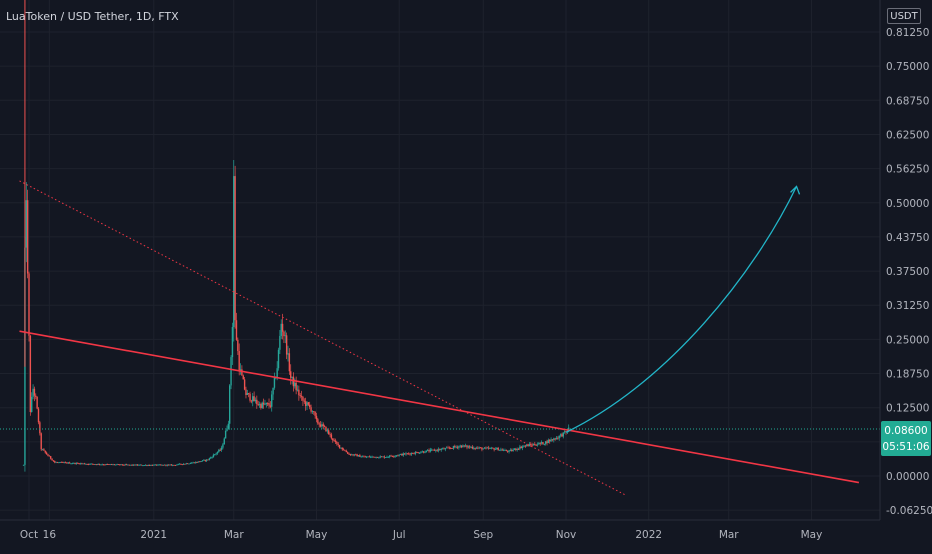 Image resolution: width=932 pixels, height=554 pixels. I want to click on symbol-title: LuaToken / USD Tether, 1D, FTX, so click(92, 16).